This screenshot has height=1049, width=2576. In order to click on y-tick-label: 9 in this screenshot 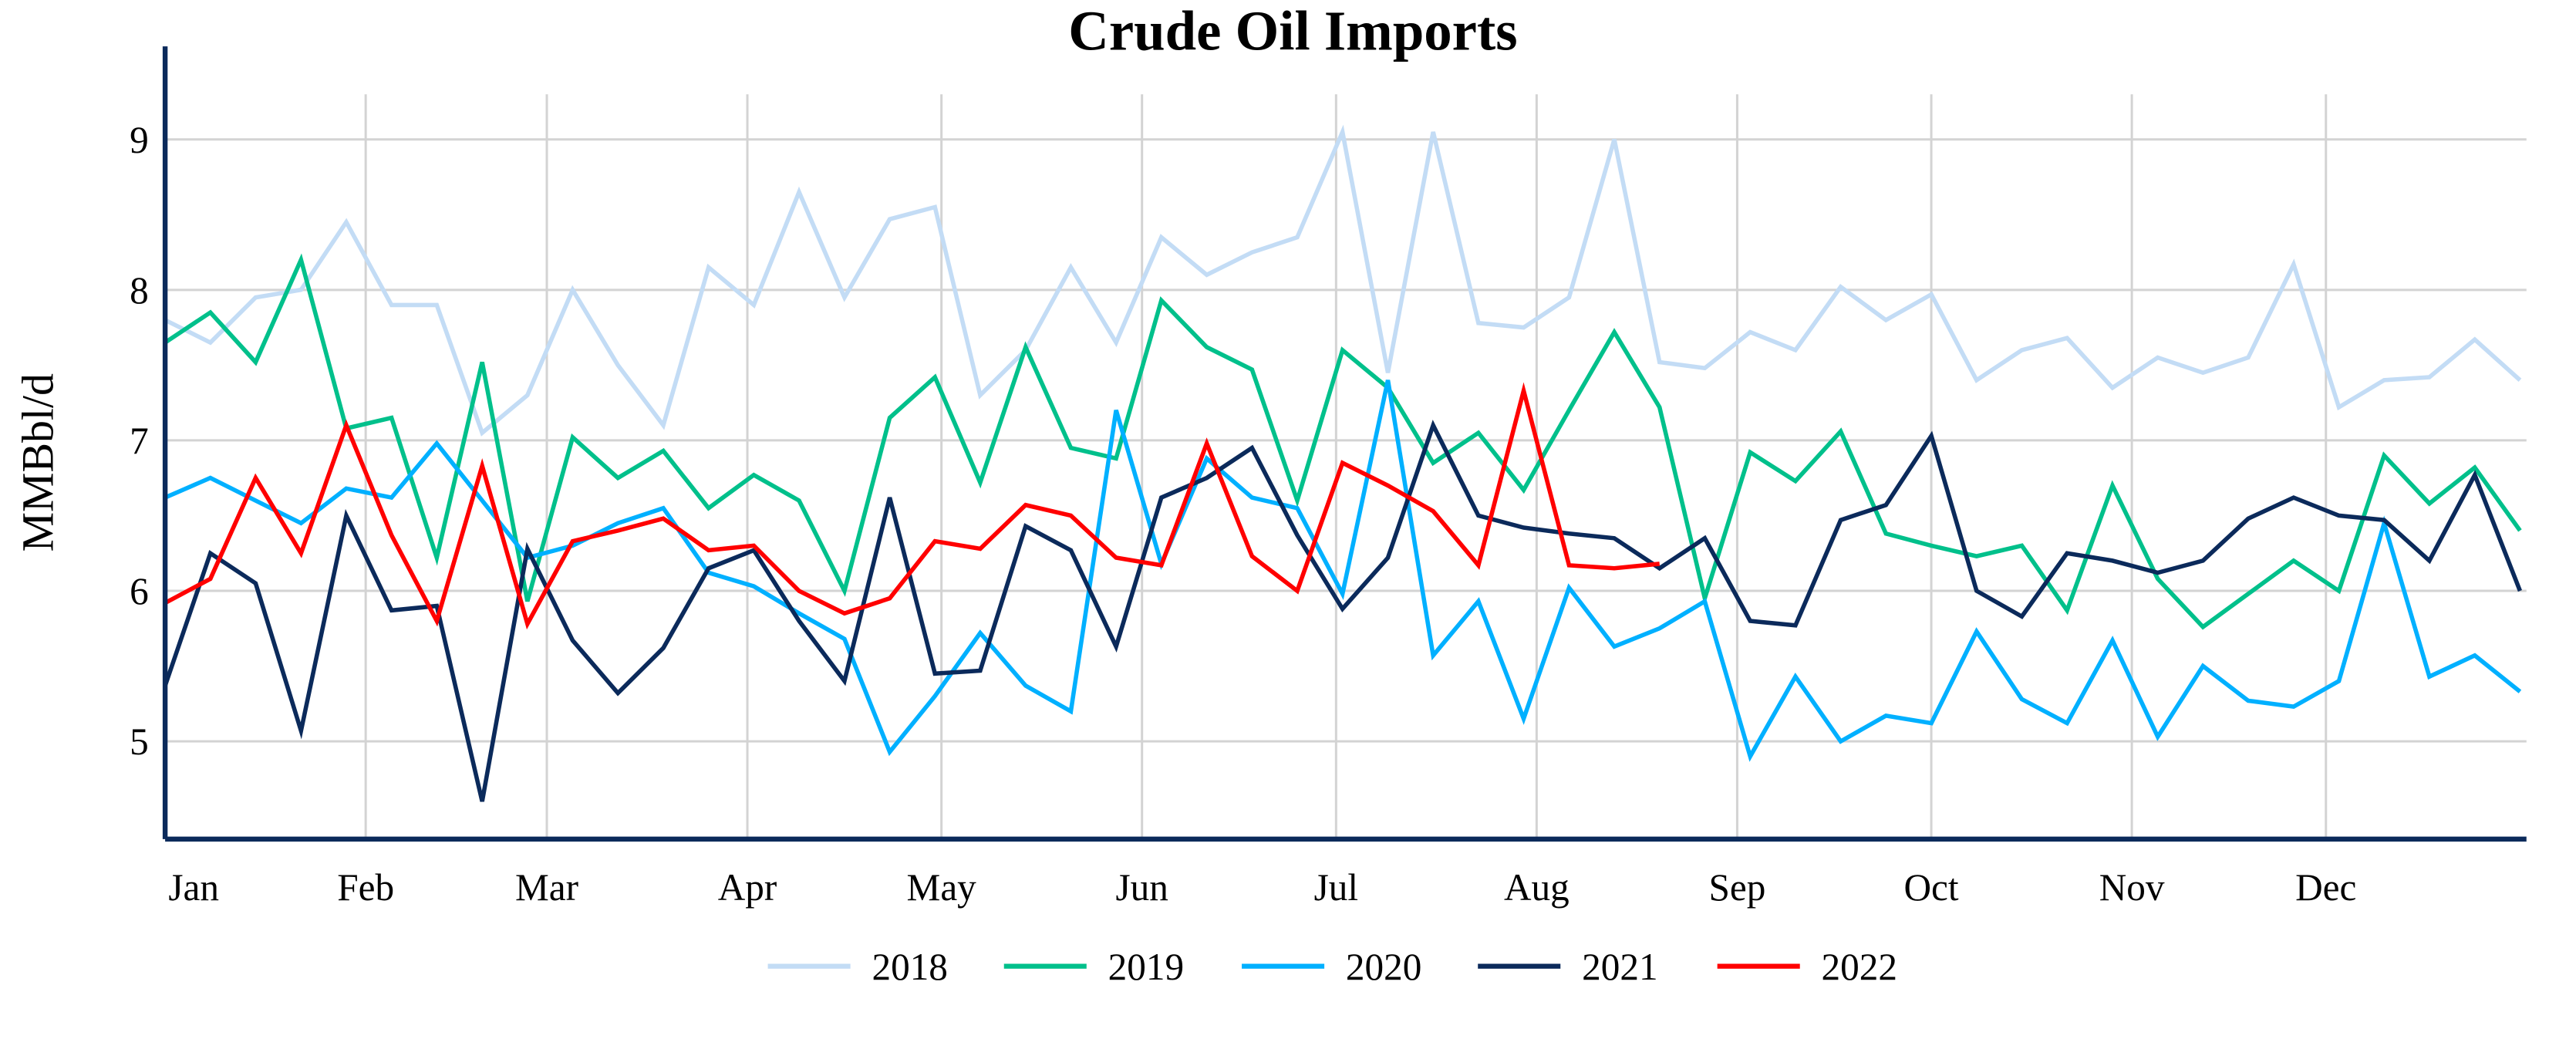, I will do `click(139, 140)`.